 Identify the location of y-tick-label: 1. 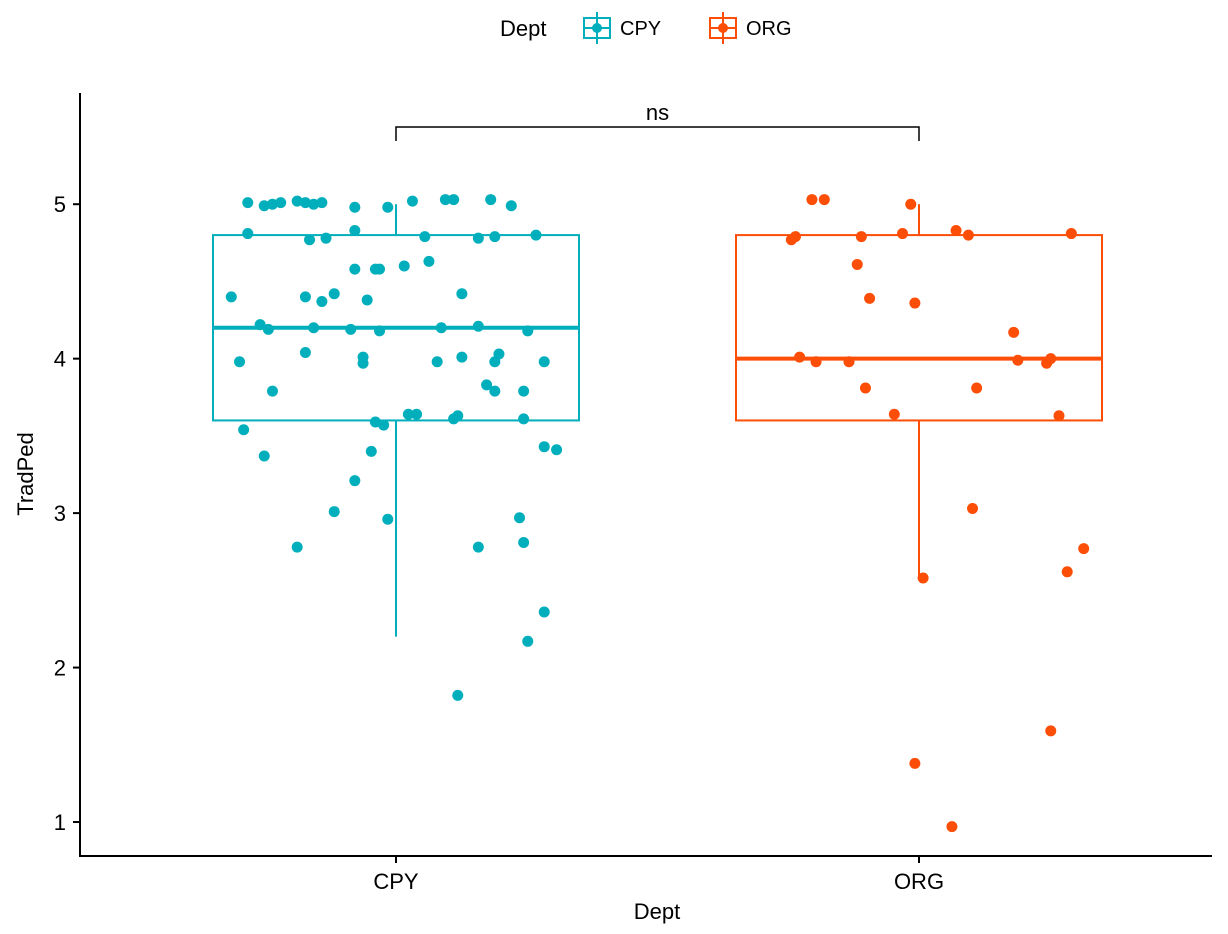
(60, 822).